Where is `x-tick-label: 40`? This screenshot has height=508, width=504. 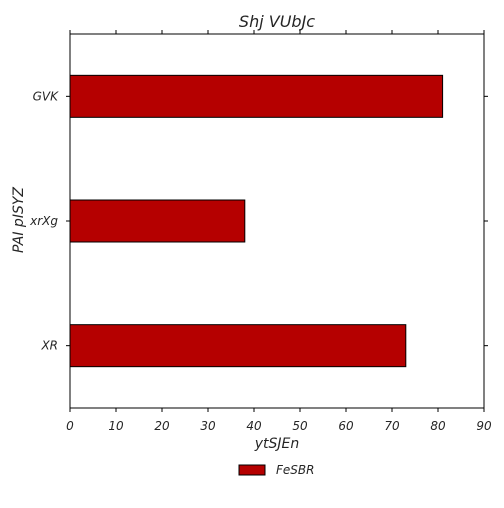 x-tick-label: 40 is located at coordinates (254, 426).